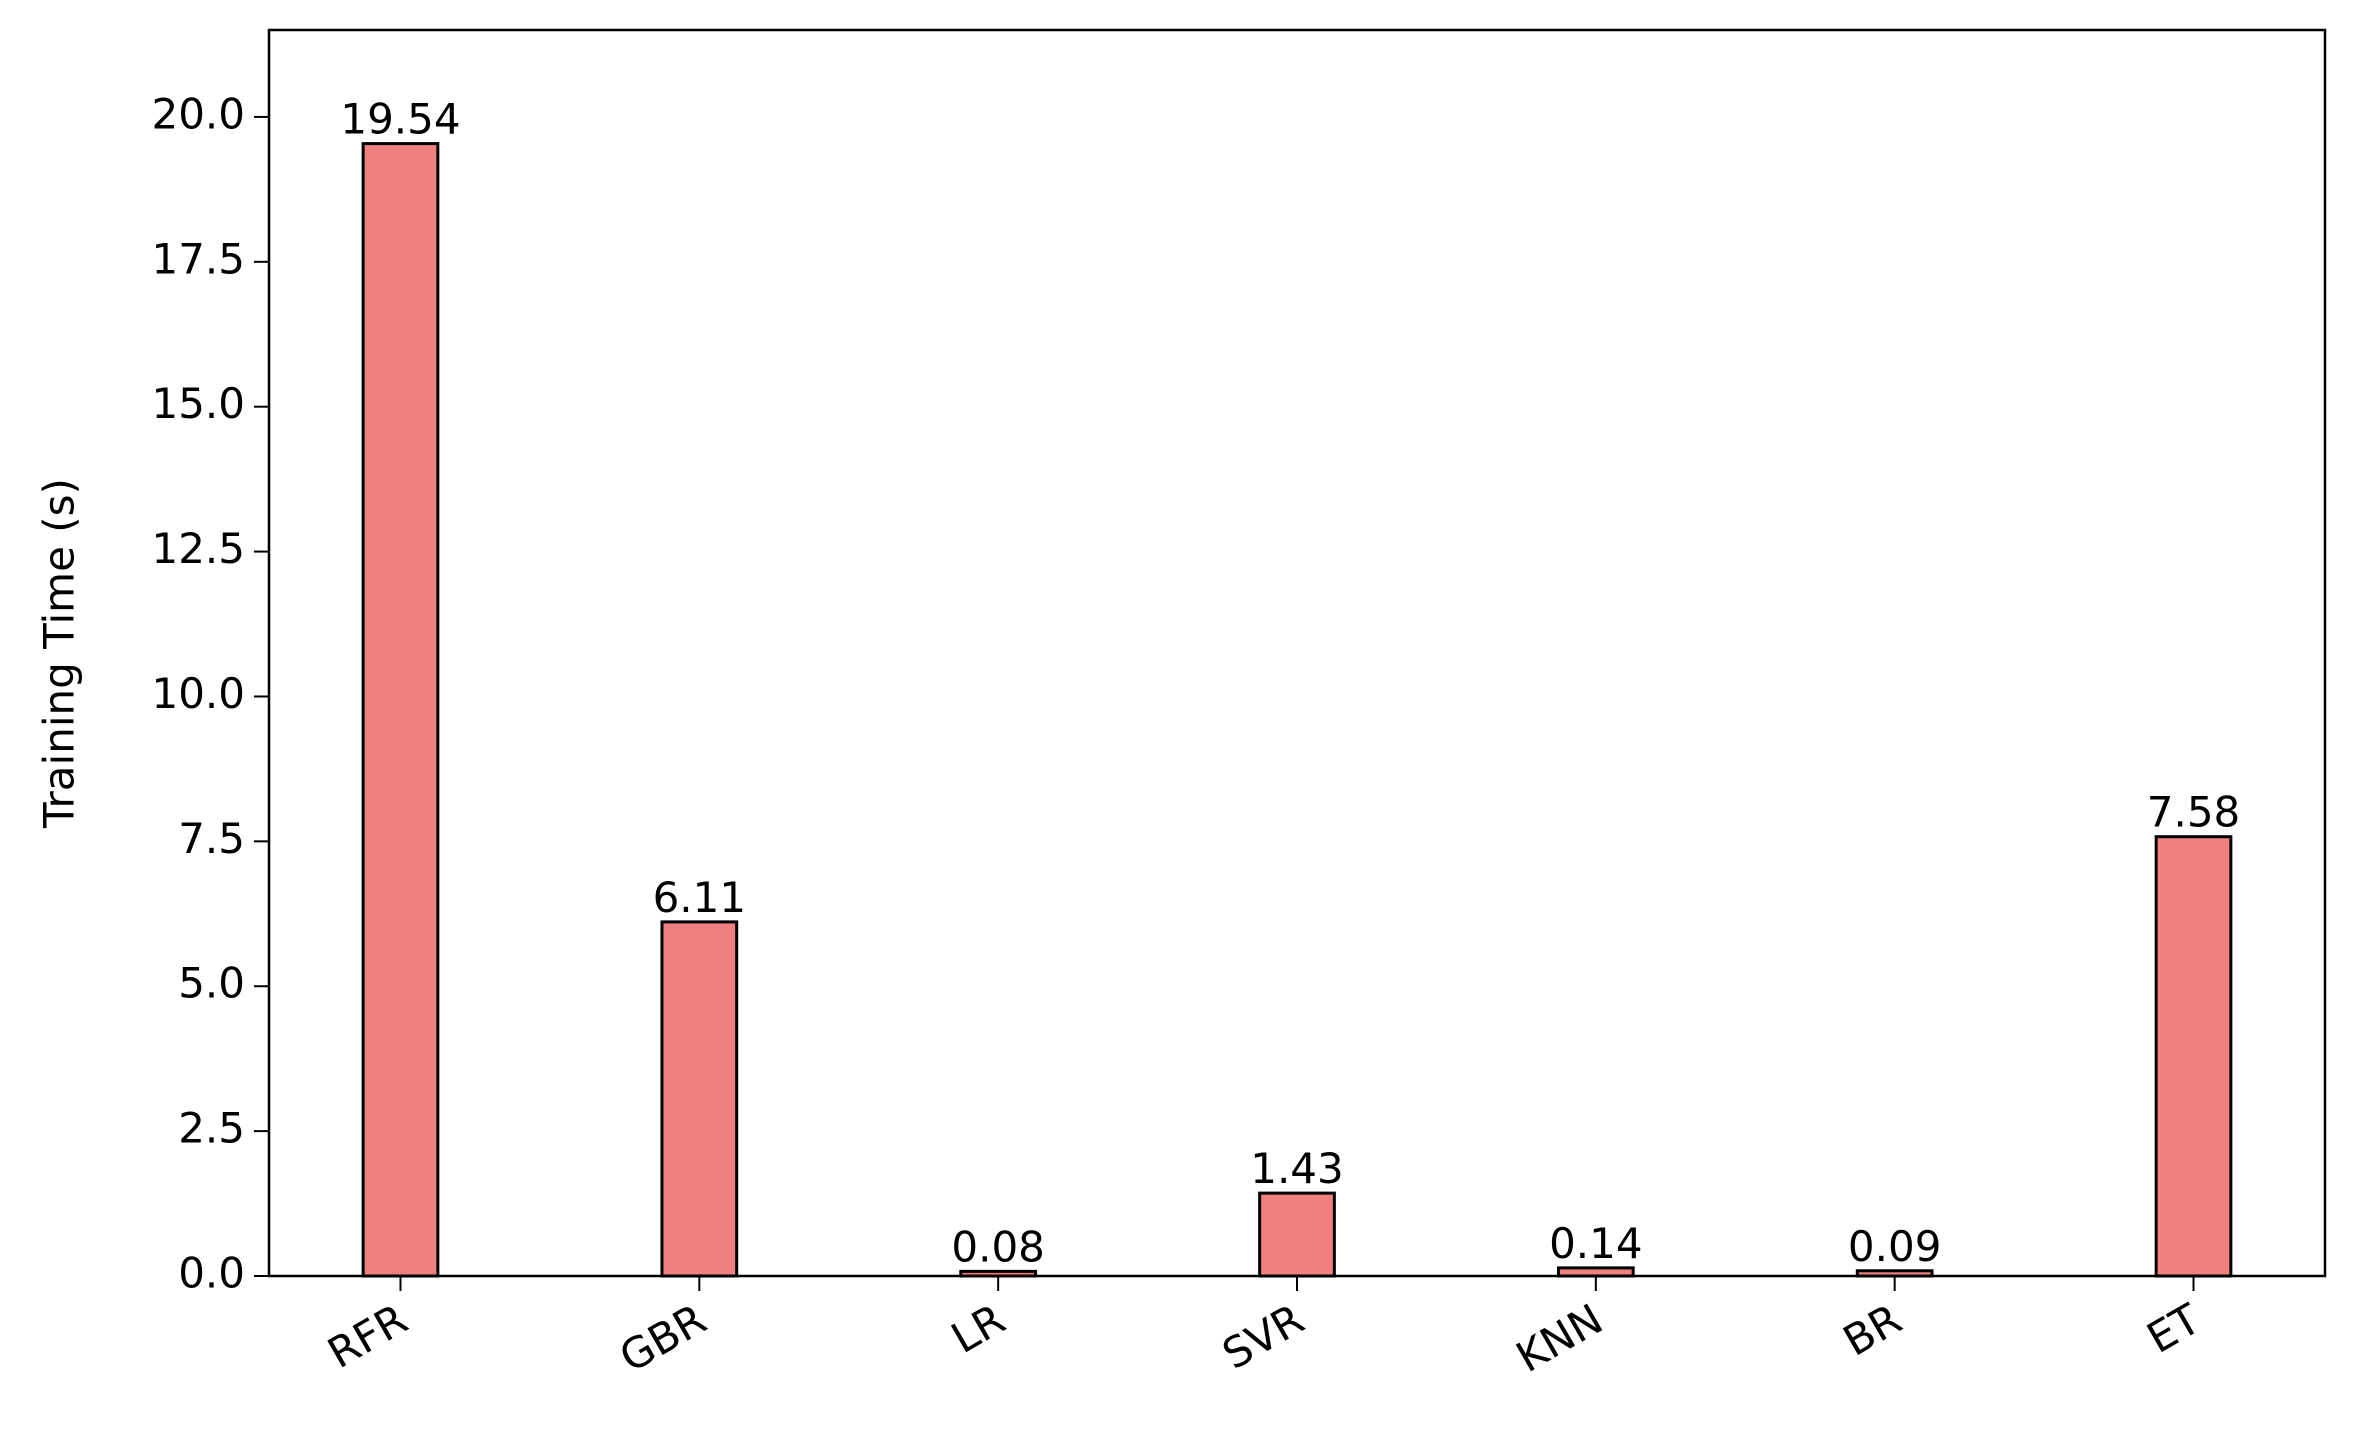  What do you see at coordinates (198, 693) in the screenshot?
I see `y-tick-label: 10.0` at bounding box center [198, 693].